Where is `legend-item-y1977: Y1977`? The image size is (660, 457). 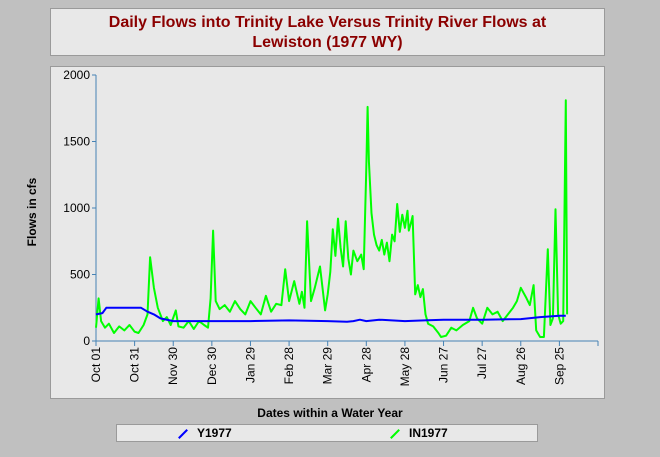
legend-item-y1977: Y1977 is located at coordinates (204, 433).